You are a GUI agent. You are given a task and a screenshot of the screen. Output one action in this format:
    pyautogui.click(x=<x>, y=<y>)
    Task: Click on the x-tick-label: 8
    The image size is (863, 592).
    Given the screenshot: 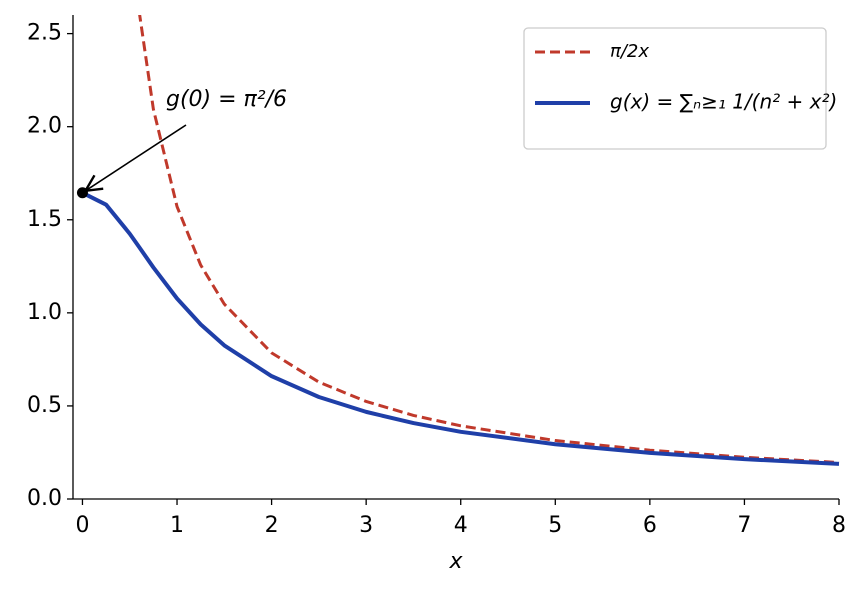 What is the action you would take?
    pyautogui.click(x=839, y=525)
    